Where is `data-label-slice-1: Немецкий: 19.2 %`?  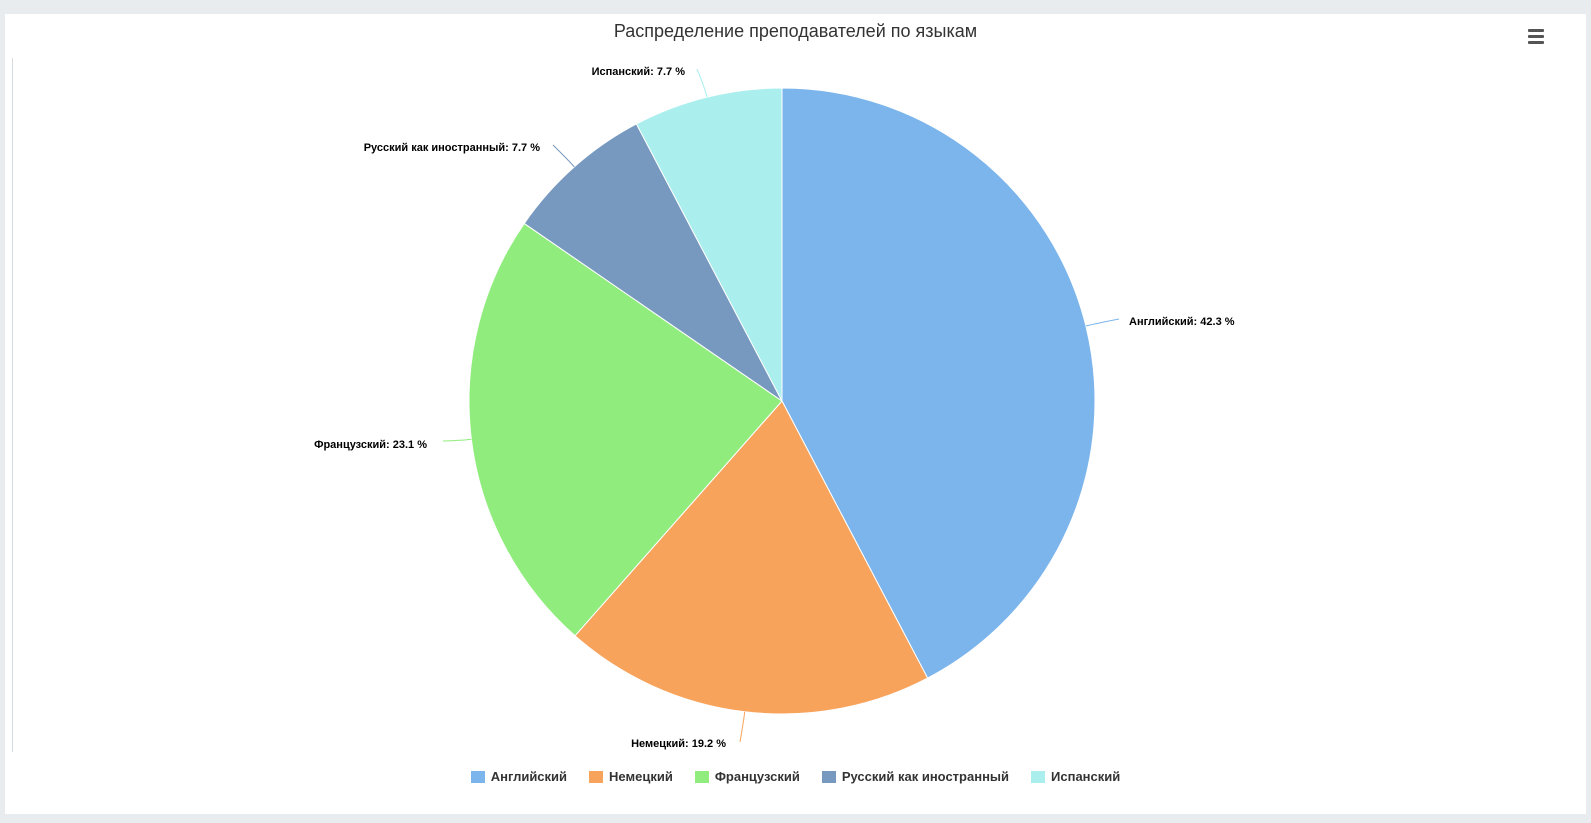 data-label-slice-1: Немецкий: 19.2 % is located at coordinates (678, 744).